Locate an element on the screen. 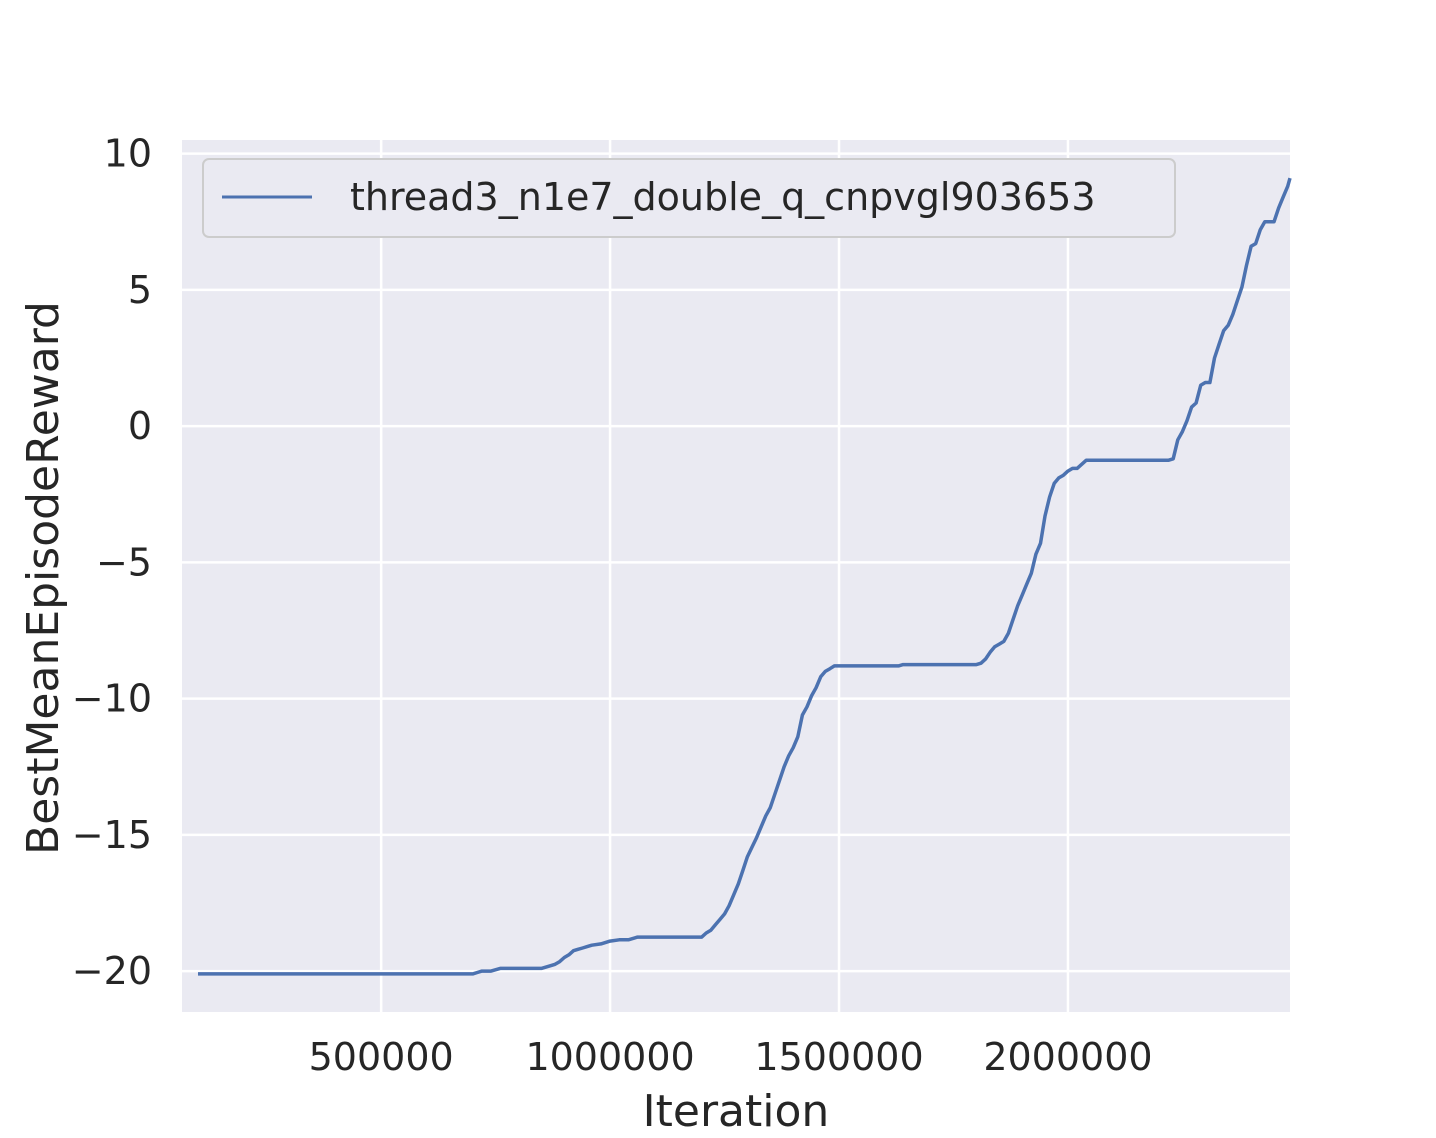 This screenshot has width=1436, height=1138. legend-entry-label: thread3_n1e7_double_q_cnpvgl903653 is located at coordinates (723, 197).